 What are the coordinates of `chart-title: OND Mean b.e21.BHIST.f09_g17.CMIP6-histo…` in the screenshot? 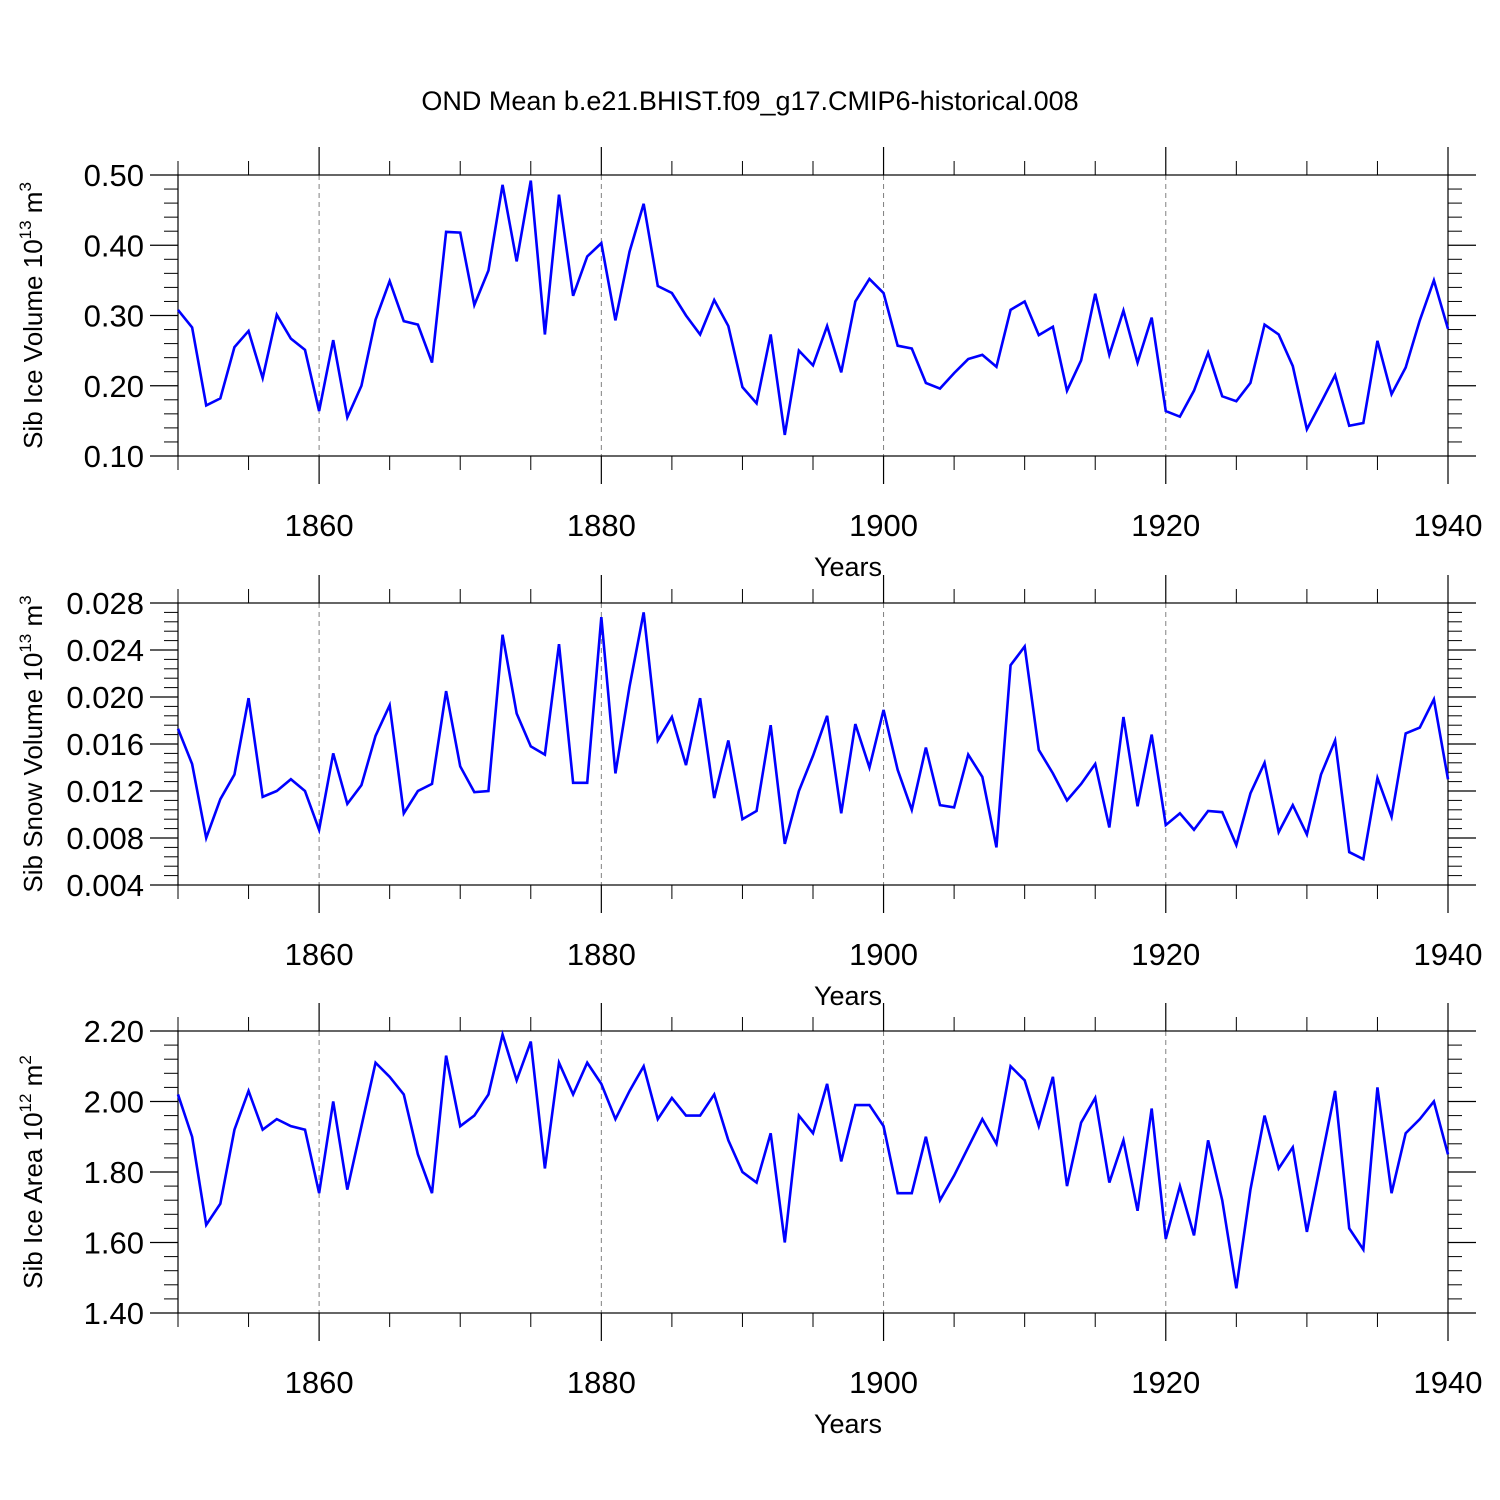 It's located at (749, 101).